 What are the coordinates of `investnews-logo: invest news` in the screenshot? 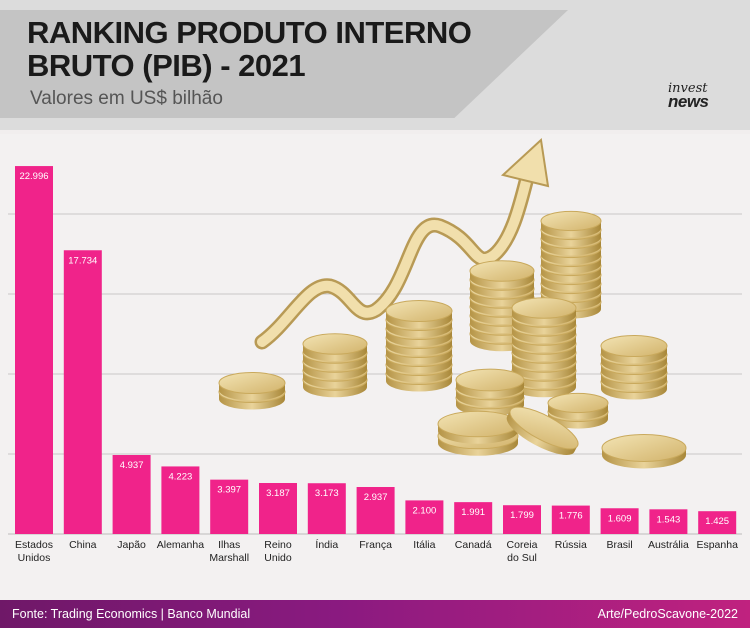 It's located at (700, 96).